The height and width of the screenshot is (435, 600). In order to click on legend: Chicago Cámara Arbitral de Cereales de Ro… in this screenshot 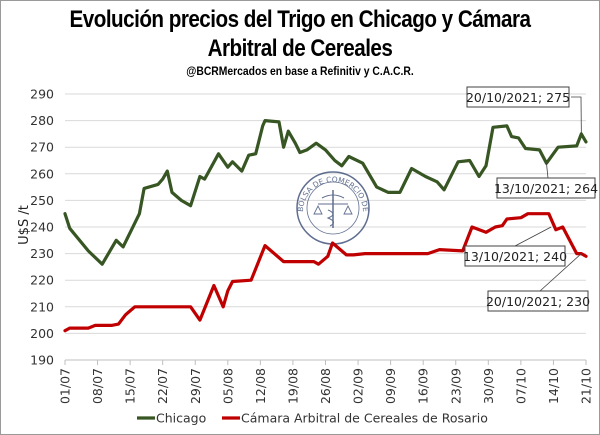, I will do `click(312, 418)`.